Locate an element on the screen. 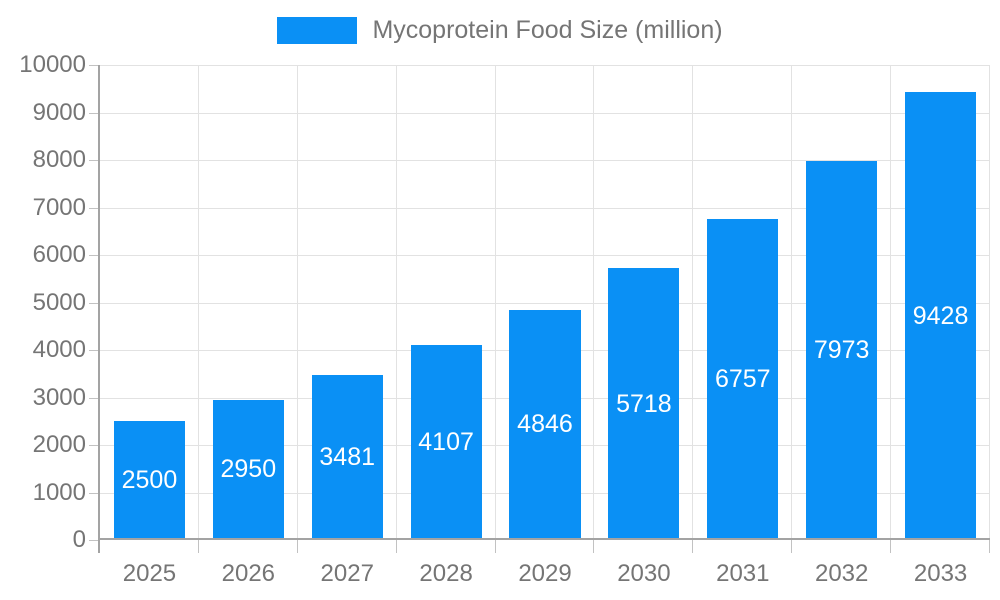 Image resolution: width=1000 pixels, height=600 pixels. bar: 4846 is located at coordinates (545, 424).